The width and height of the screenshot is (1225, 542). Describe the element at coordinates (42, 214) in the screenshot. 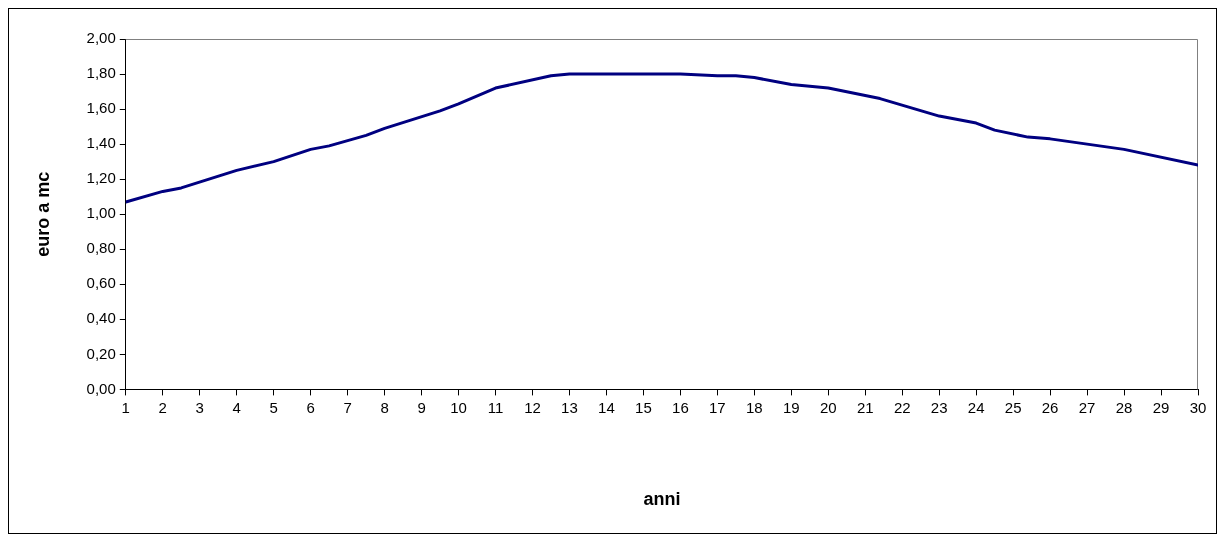

I see `y-axis-title: euro a mc` at that location.